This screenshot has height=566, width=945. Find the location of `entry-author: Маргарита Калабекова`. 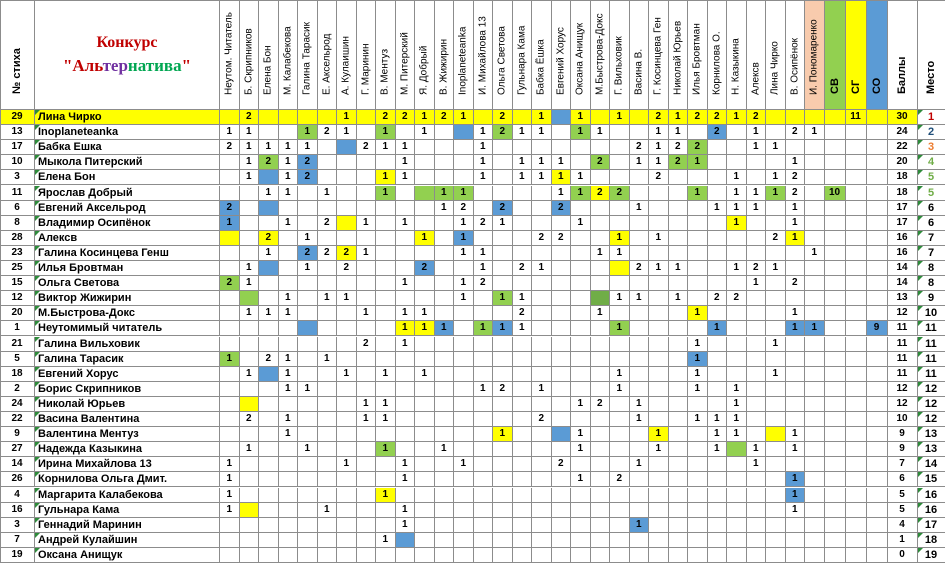

entry-author: Маргарита Калабекова is located at coordinates (127, 495).